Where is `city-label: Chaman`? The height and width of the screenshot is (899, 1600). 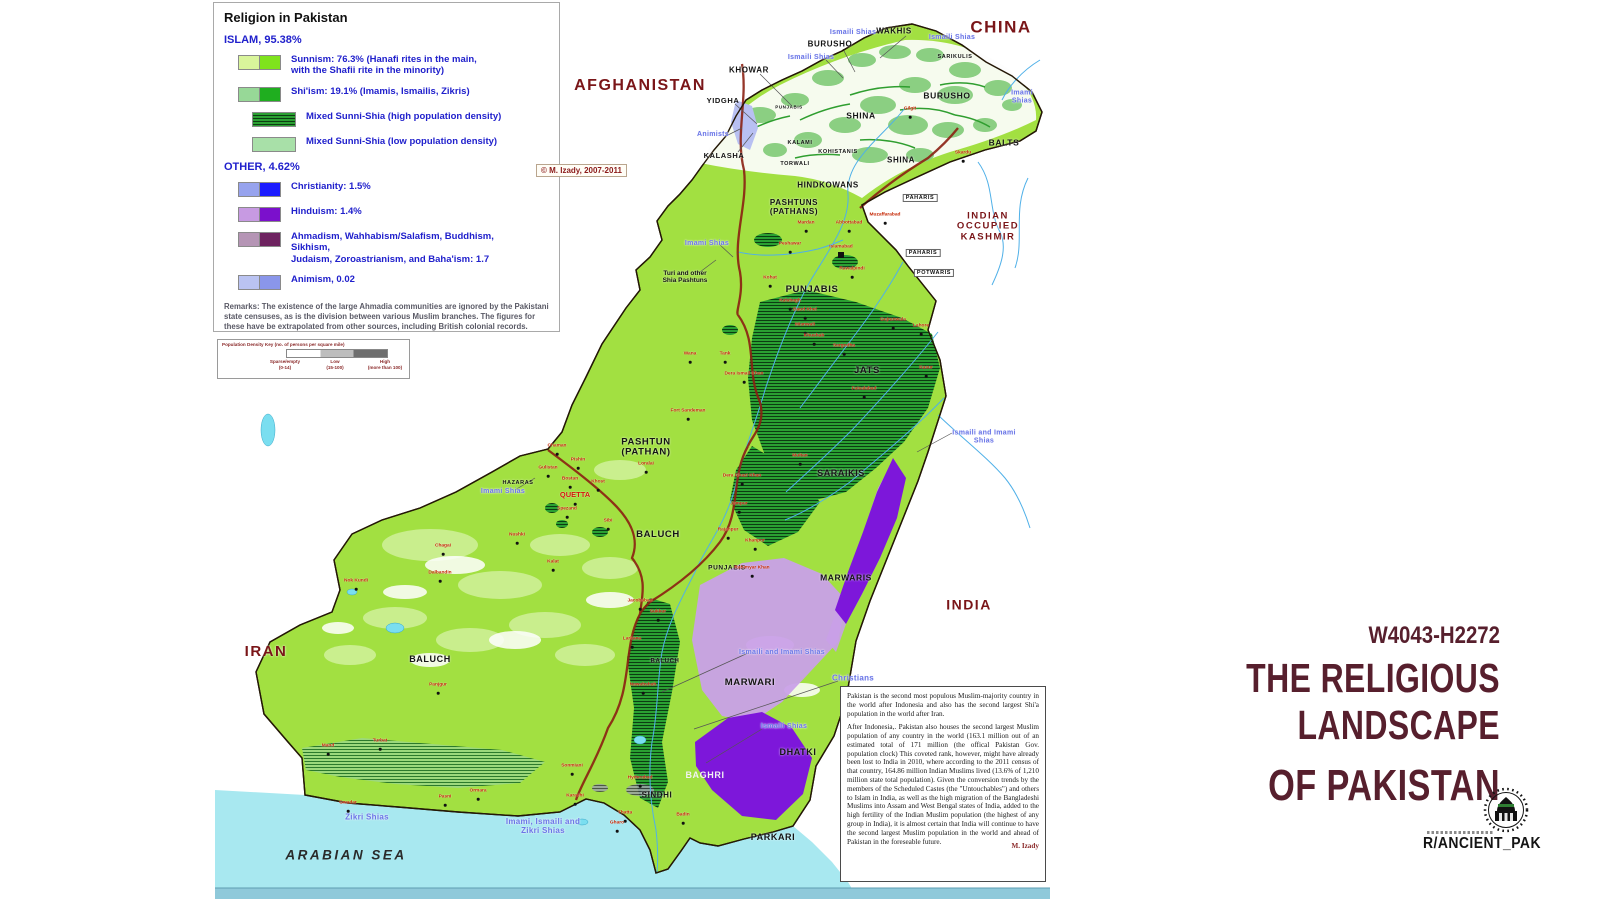
city-label: Chaman is located at coordinates (557, 446).